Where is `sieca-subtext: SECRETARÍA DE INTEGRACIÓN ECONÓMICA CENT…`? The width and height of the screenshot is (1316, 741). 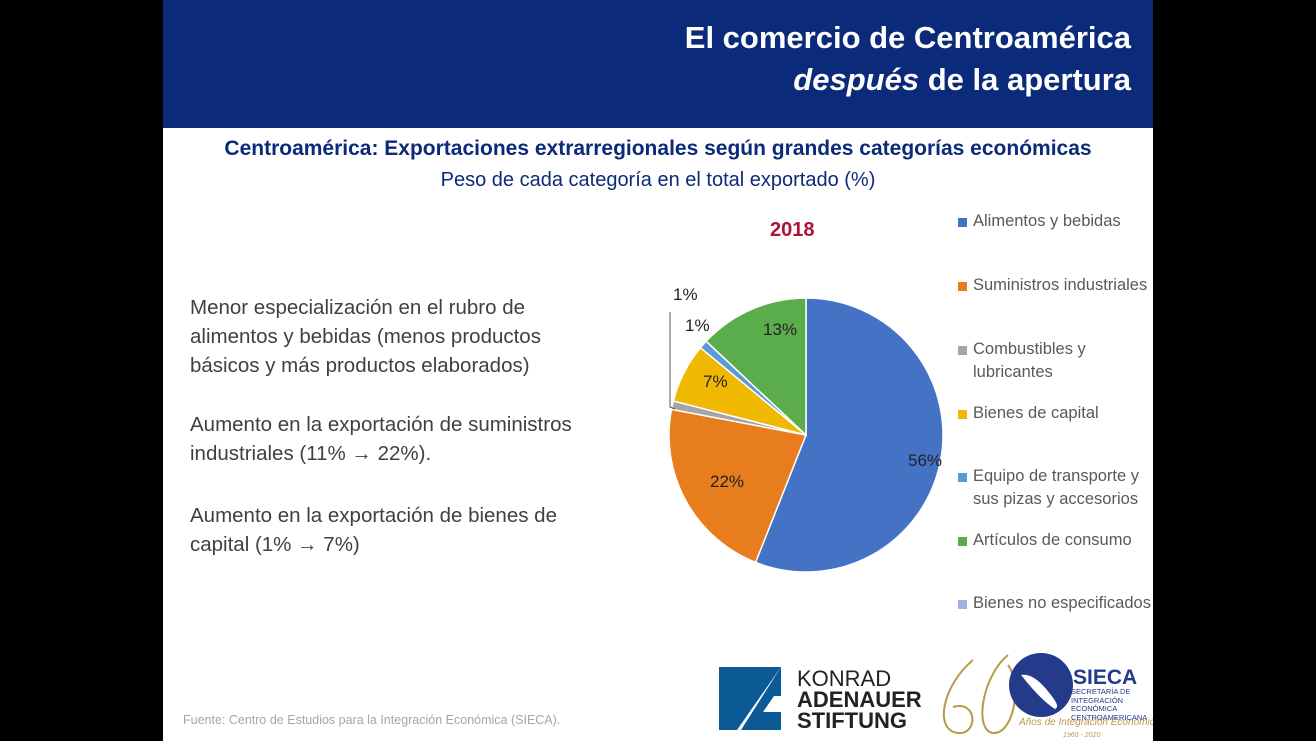
sieca-subtext: SECRETARÍA DE INTEGRACIÓN ECONÓMICA CENT… is located at coordinates (1109, 704).